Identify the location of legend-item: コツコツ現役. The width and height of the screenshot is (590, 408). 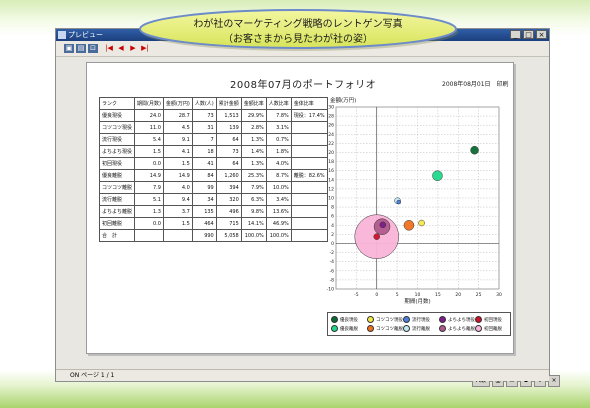
(385, 319).